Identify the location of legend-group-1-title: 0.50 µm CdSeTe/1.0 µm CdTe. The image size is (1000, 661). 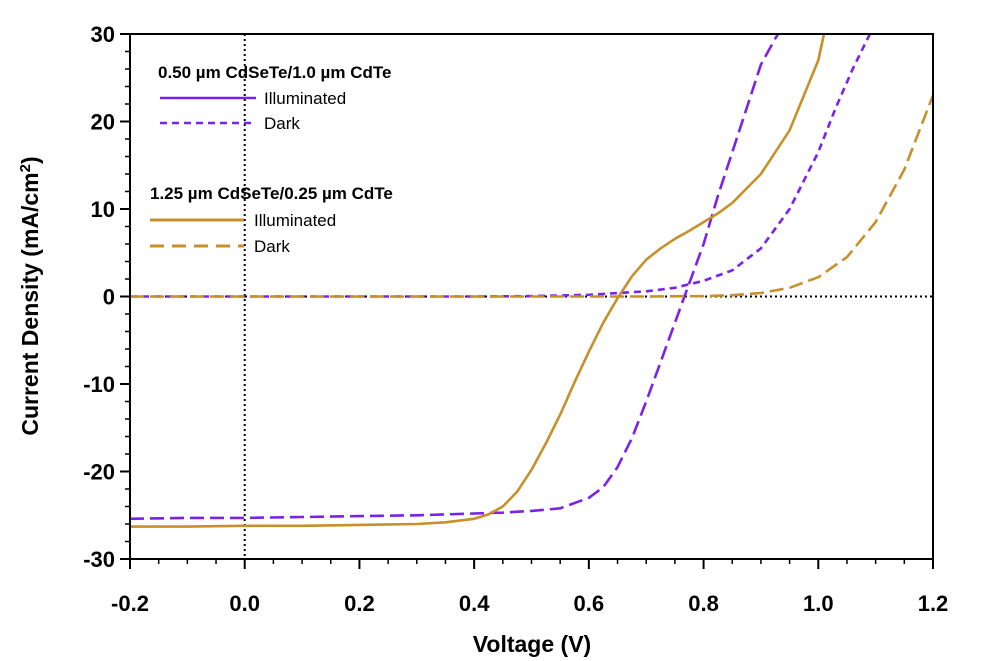
(274, 72).